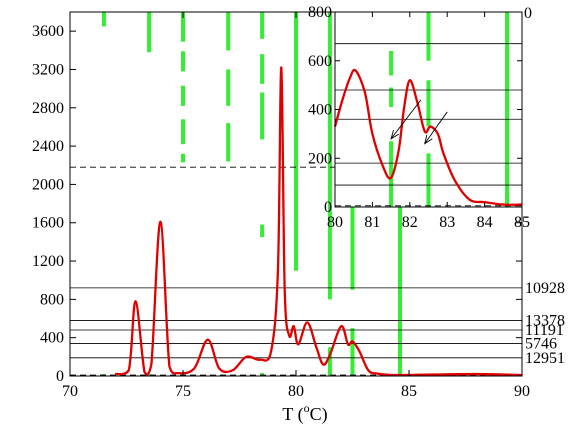 The height and width of the screenshot is (429, 579). What do you see at coordinates (183, 391) in the screenshot?
I see `main-x-tick-label-1: 75` at bounding box center [183, 391].